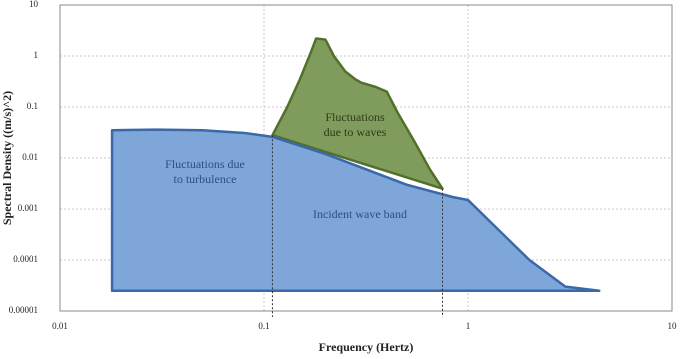 The image size is (683, 359). What do you see at coordinates (366, 347) in the screenshot?
I see `x-axis-label: Frequency (Hertz)` at bounding box center [366, 347].